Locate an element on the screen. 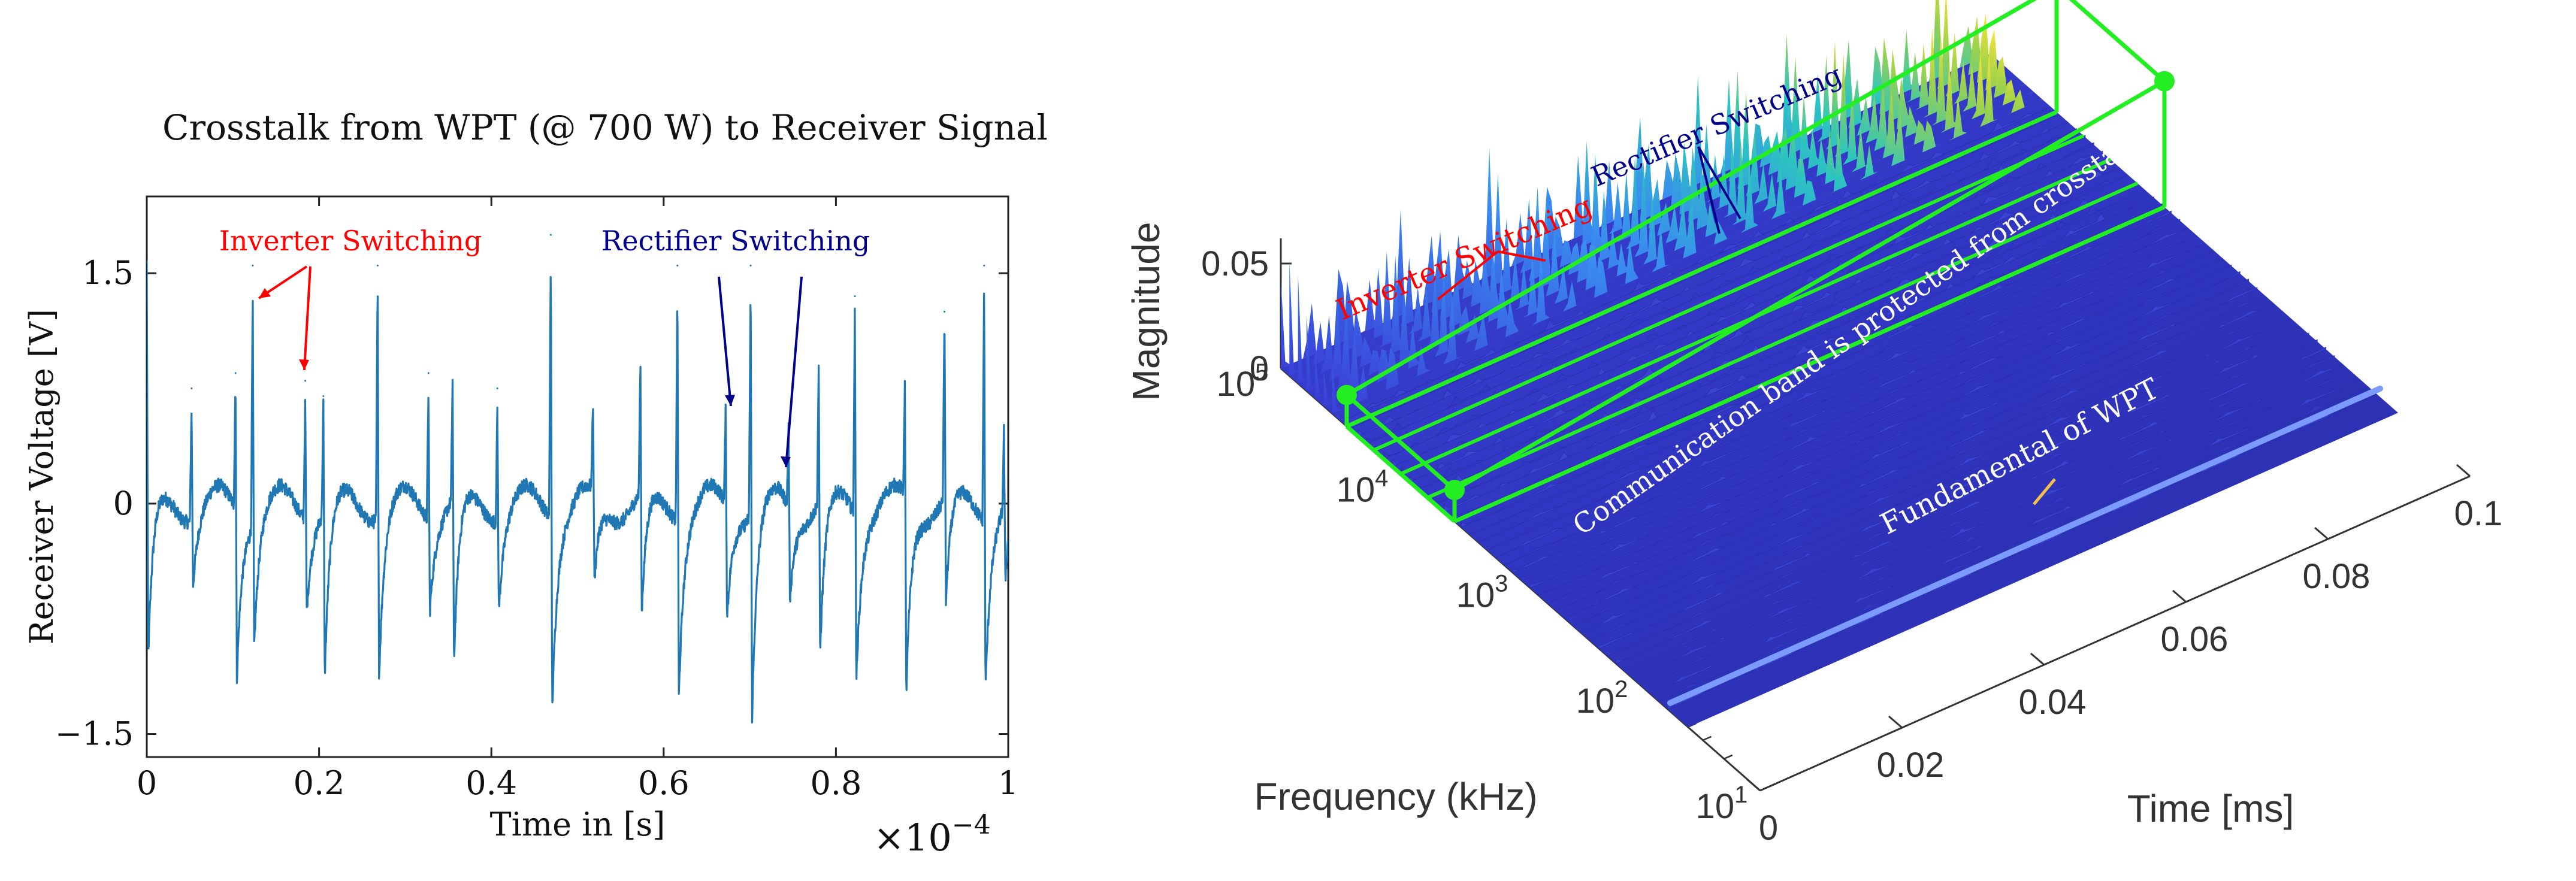 This screenshot has height=881, width=2576. x-tick-label: 0.2 is located at coordinates (319, 783).